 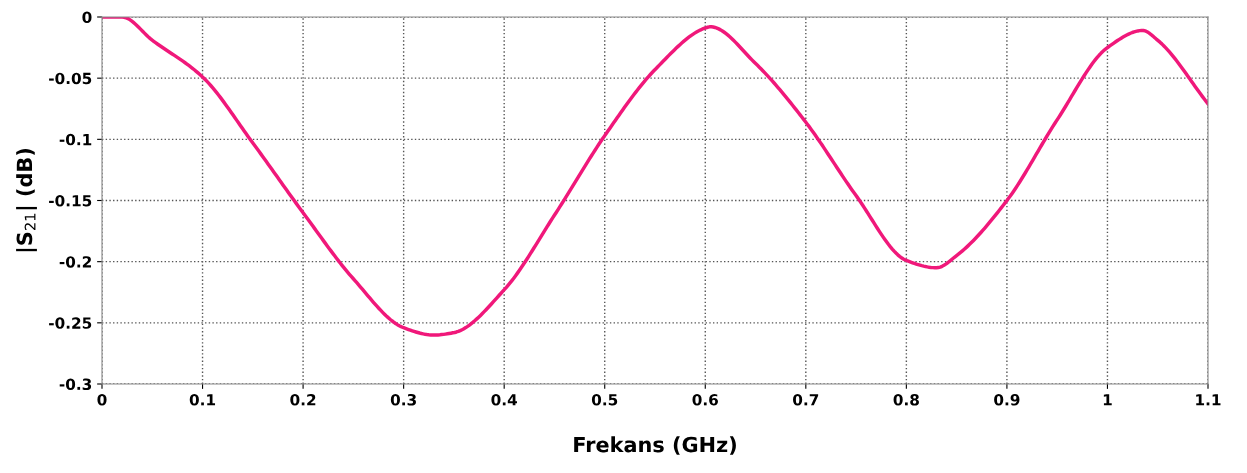 What do you see at coordinates (102, 399) in the screenshot?
I see `x-tick-label: 0` at bounding box center [102, 399].